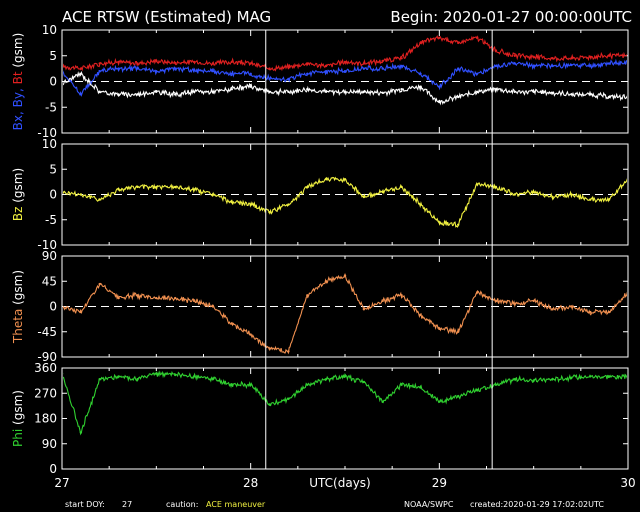 The width and height of the screenshot is (640, 512). Describe the element at coordinates (49, 281) in the screenshot. I see `y-tick-label-theta: 45` at that location.